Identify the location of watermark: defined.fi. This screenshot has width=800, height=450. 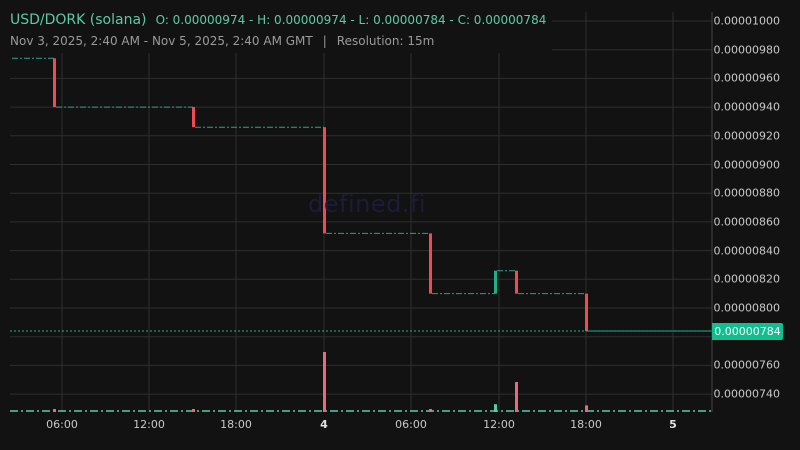
(367, 204).